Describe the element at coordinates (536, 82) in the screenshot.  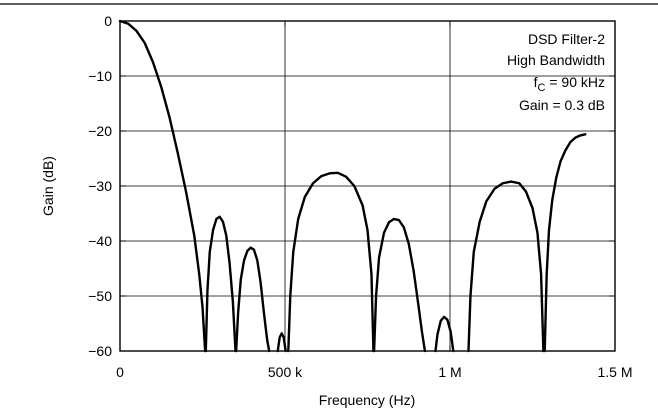
I see `annotation-line-3-prefix: f` at that location.